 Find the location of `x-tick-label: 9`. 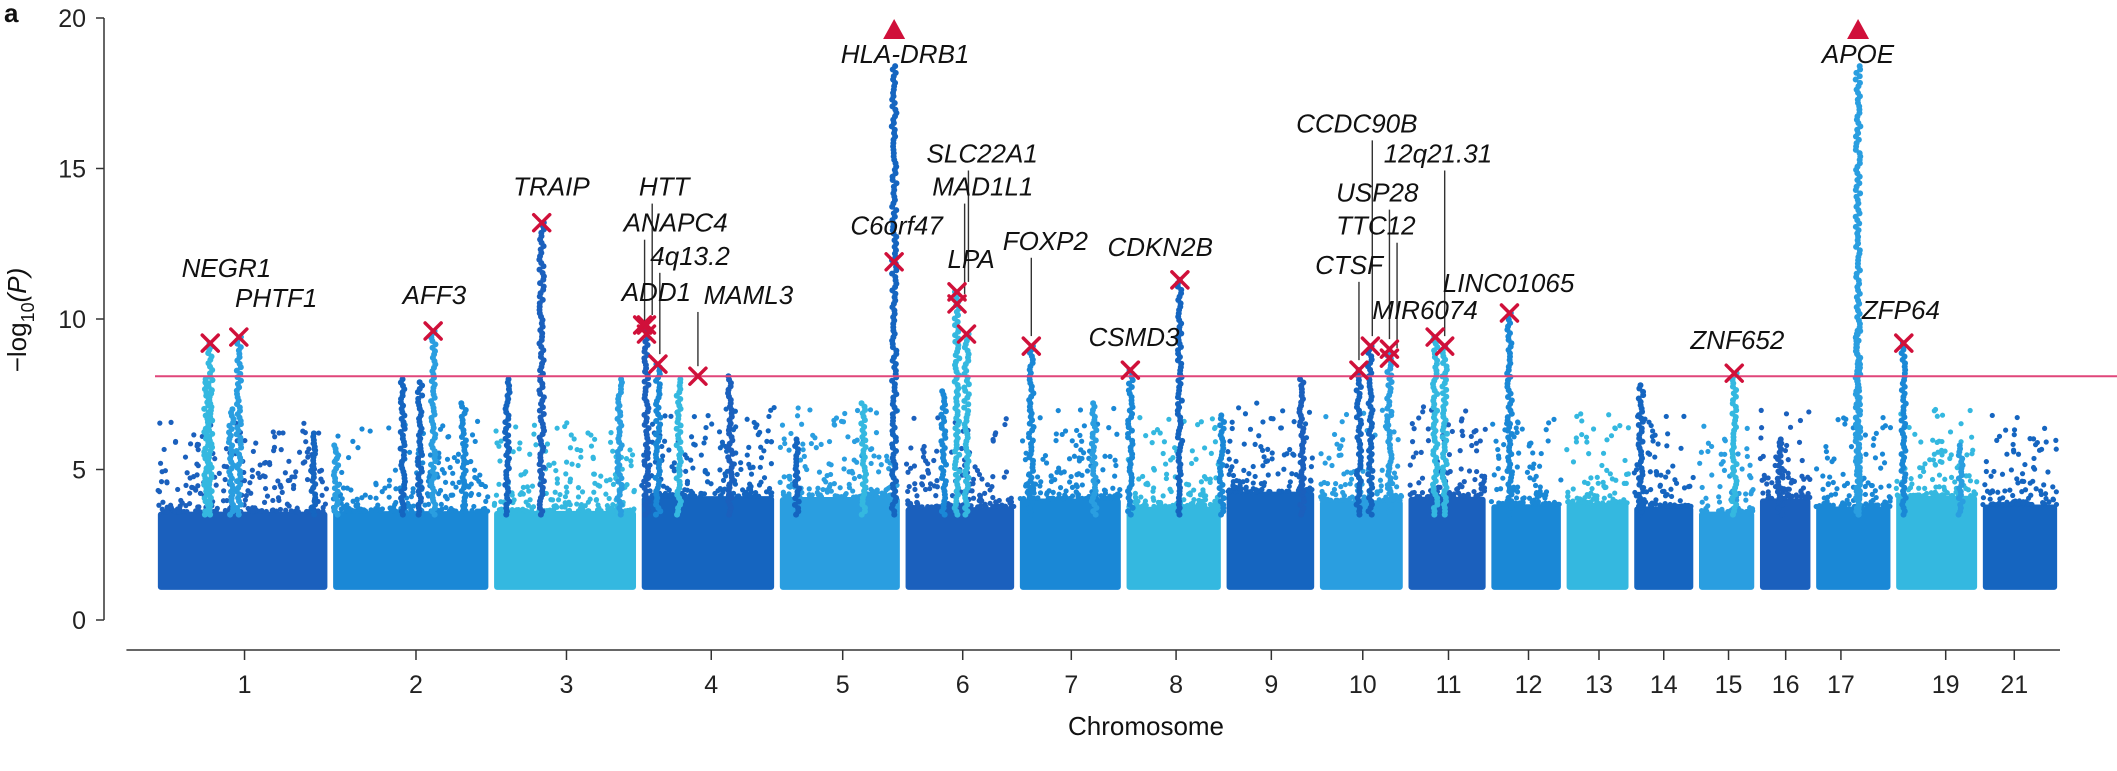

x-tick-label: 9 is located at coordinates (1271, 685).